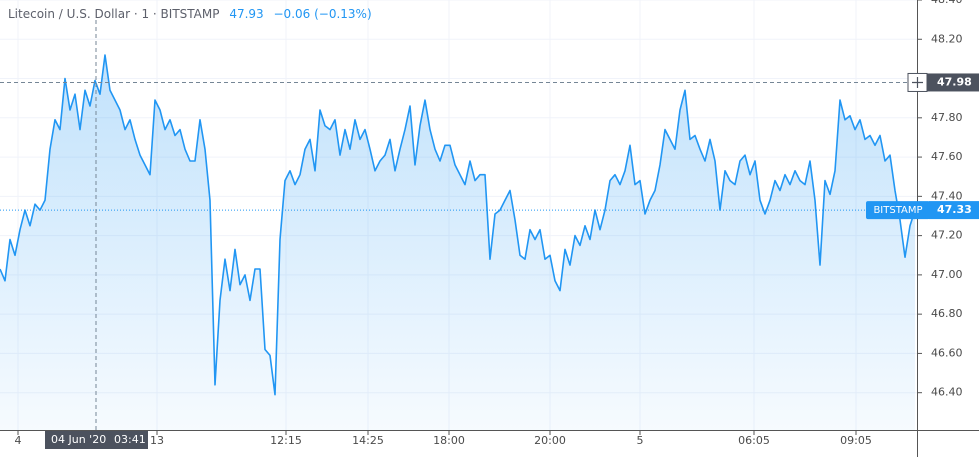  I want to click on price-axis-box, so click(954, 210).